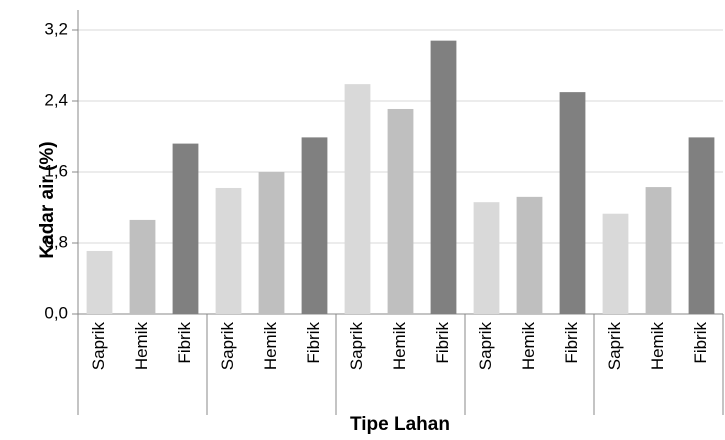  Describe the element at coordinates (47, 199) in the screenshot. I see `y-axis-title: Kadar air (%)` at that location.